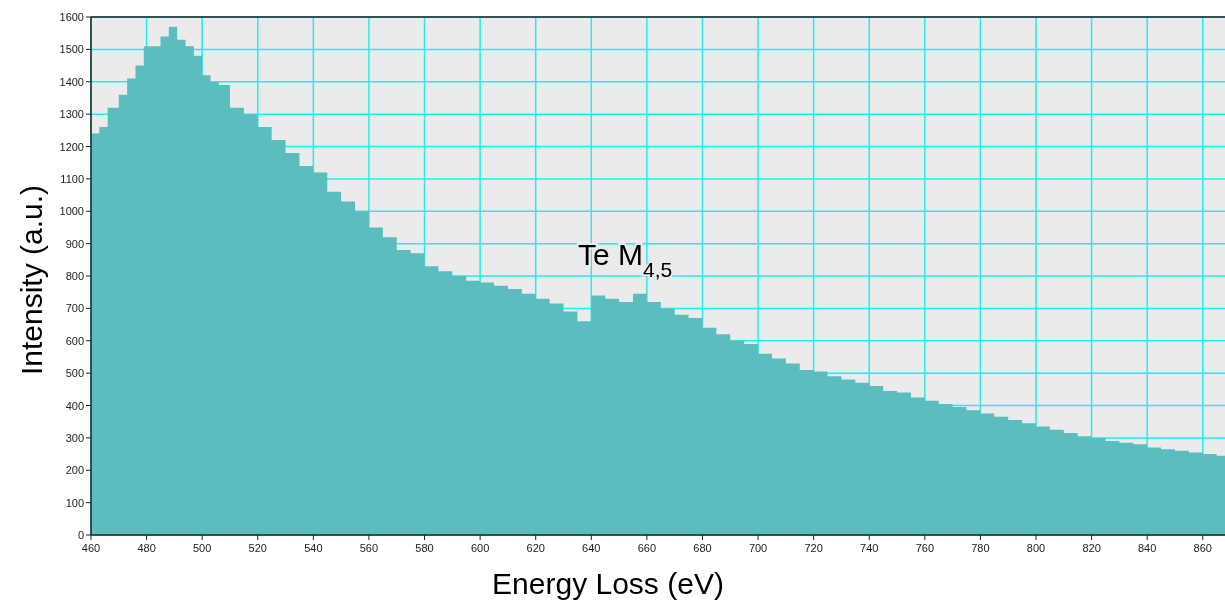 The image size is (1225, 607). Describe the element at coordinates (813, 548) in the screenshot. I see `x-tick-label: 720` at that location.